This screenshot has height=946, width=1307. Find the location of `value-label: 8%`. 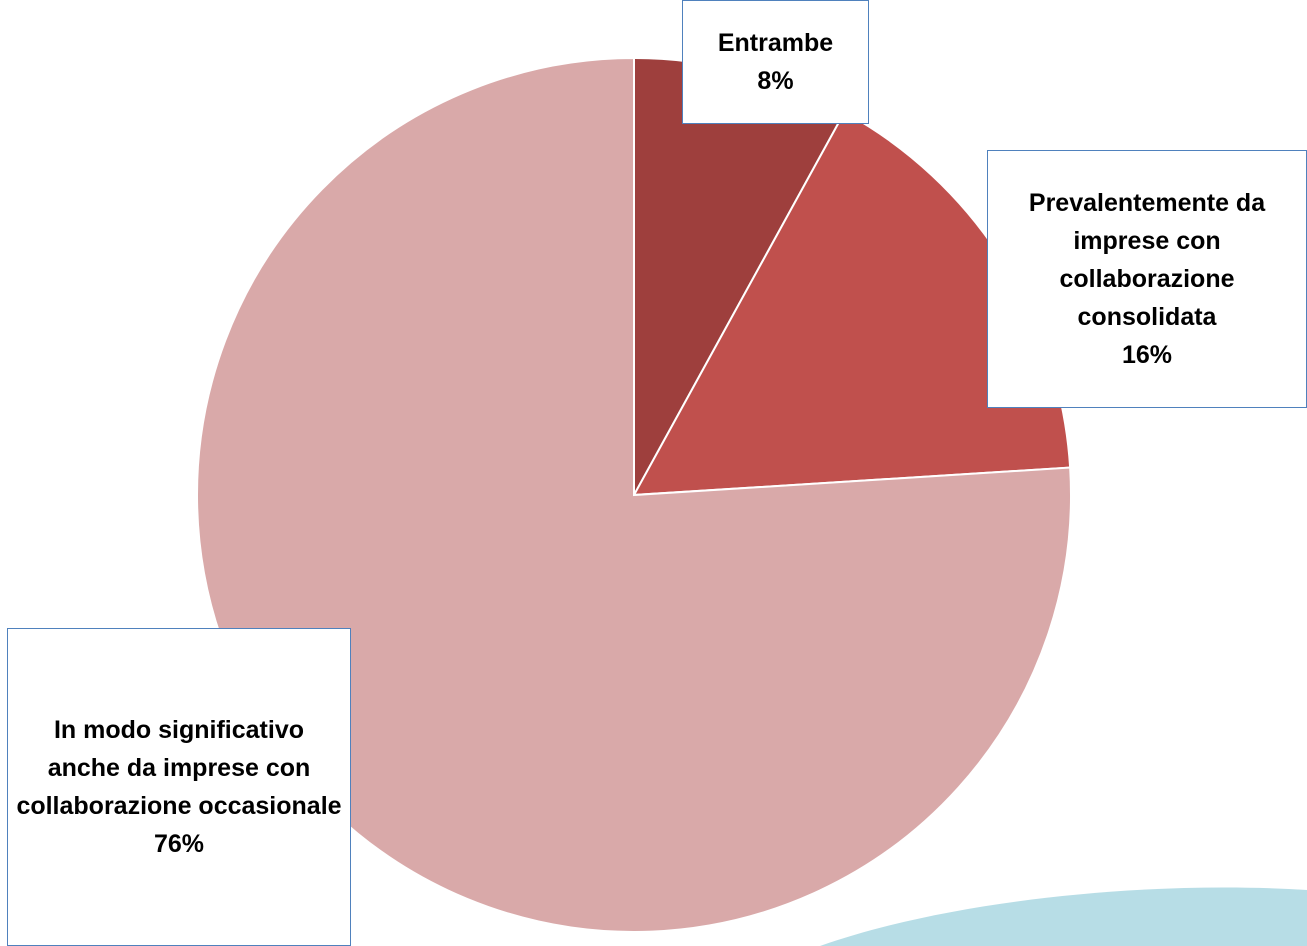

value-label: 8% is located at coordinates (775, 81).